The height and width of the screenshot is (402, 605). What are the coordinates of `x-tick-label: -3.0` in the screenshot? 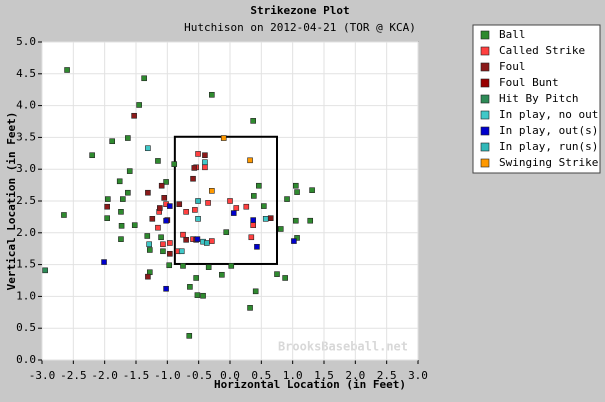 It's located at (42, 375).